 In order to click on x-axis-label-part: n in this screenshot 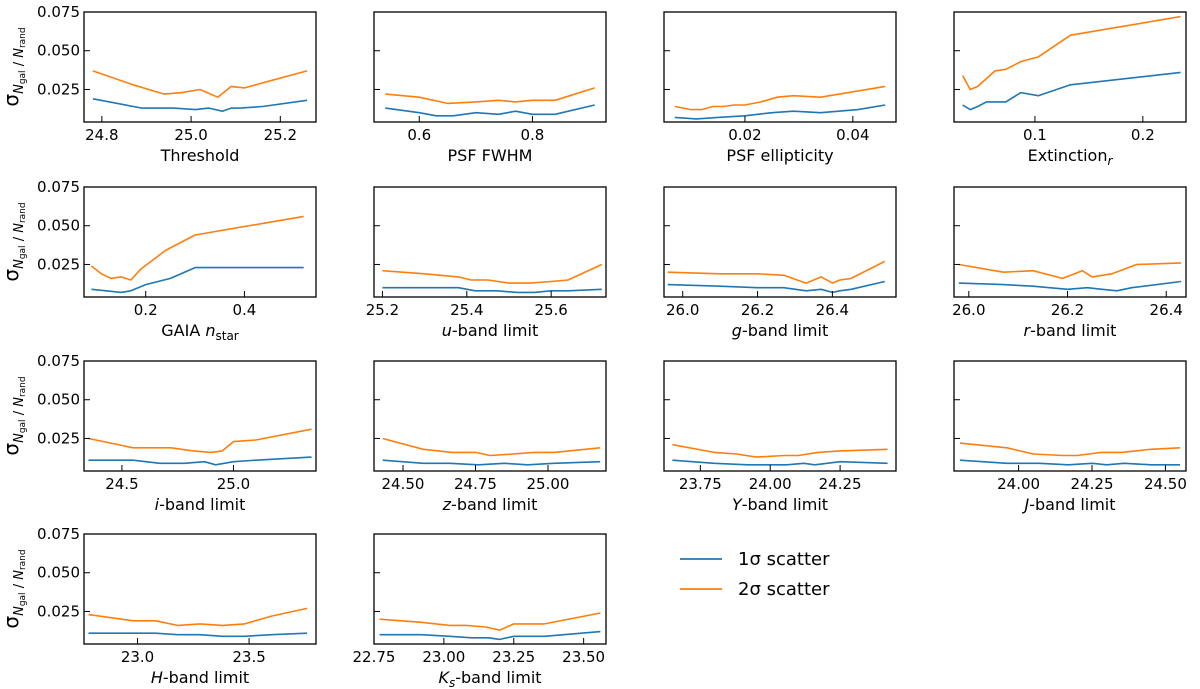, I will do `click(210, 330)`.